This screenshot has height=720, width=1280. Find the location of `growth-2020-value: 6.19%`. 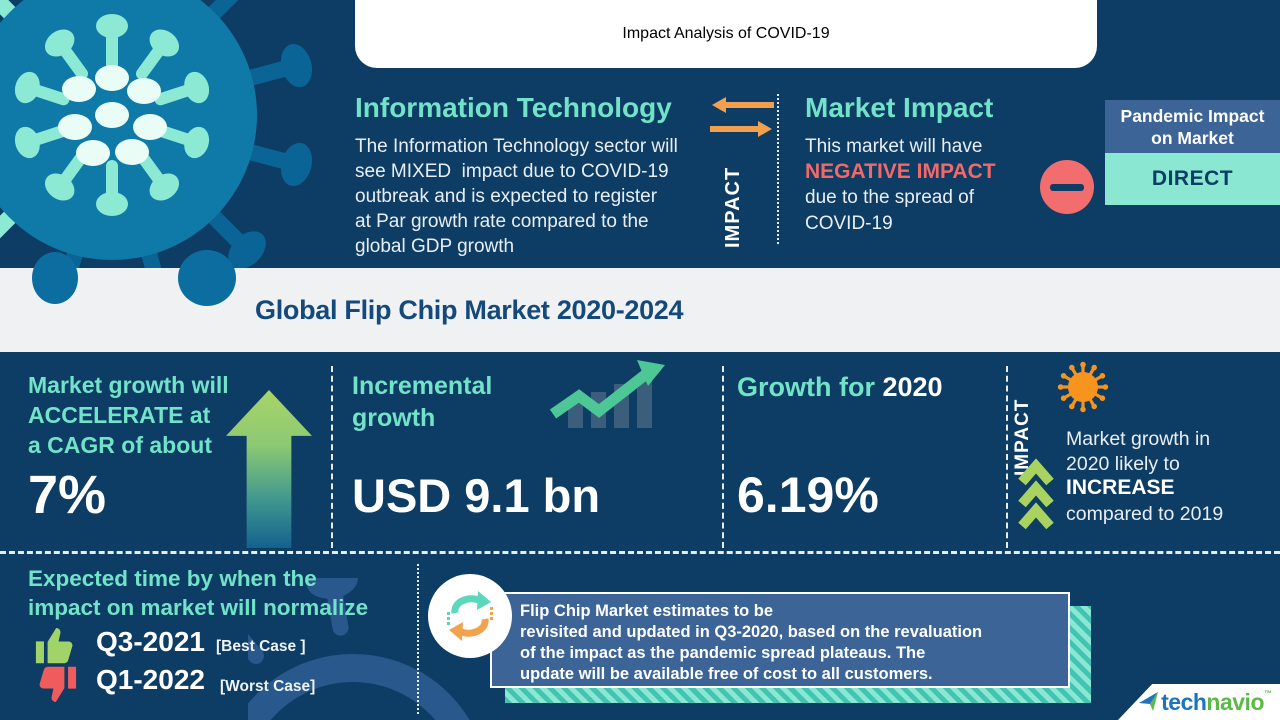

growth-2020-value: 6.19% is located at coordinates (808, 495).